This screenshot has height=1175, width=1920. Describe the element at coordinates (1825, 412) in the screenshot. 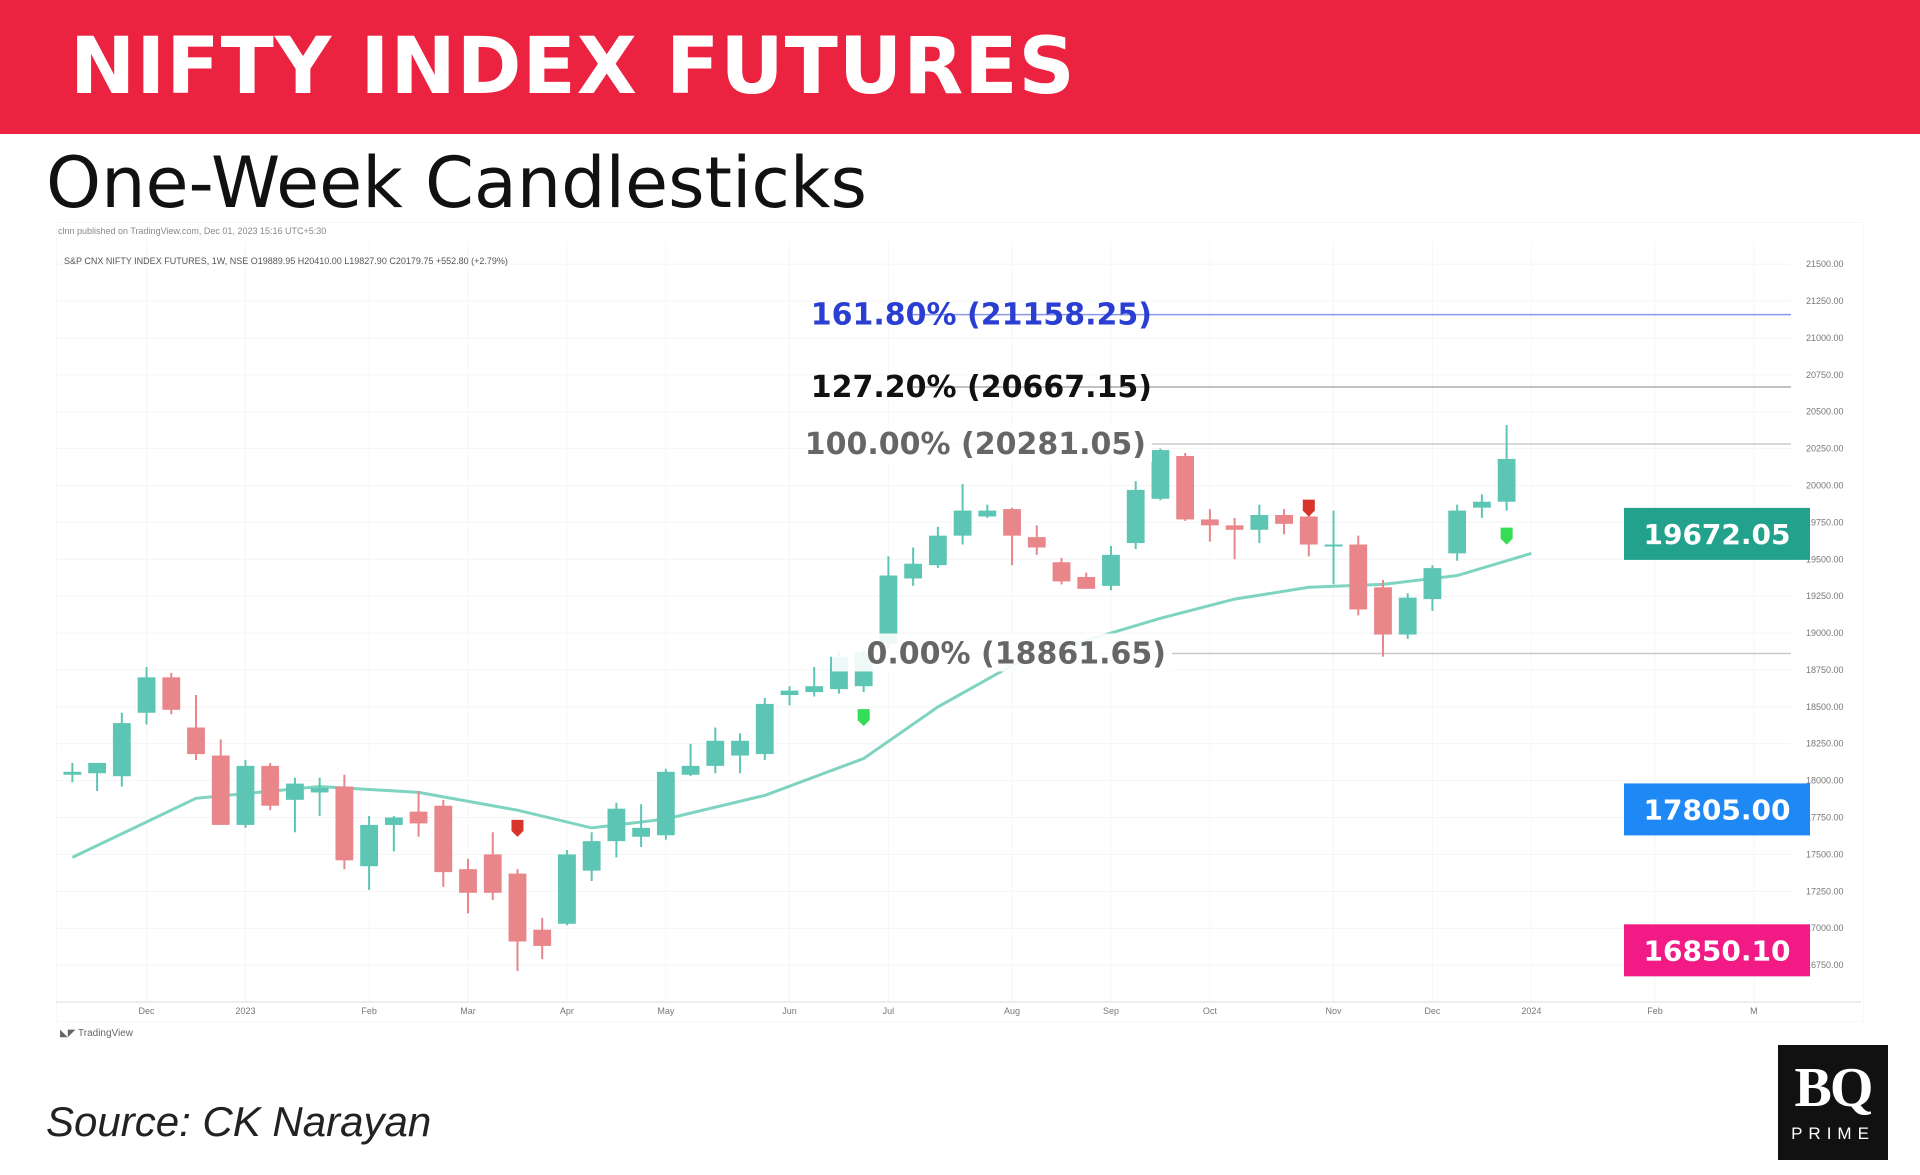

I see `y-tick-label: 20500.00` at that location.